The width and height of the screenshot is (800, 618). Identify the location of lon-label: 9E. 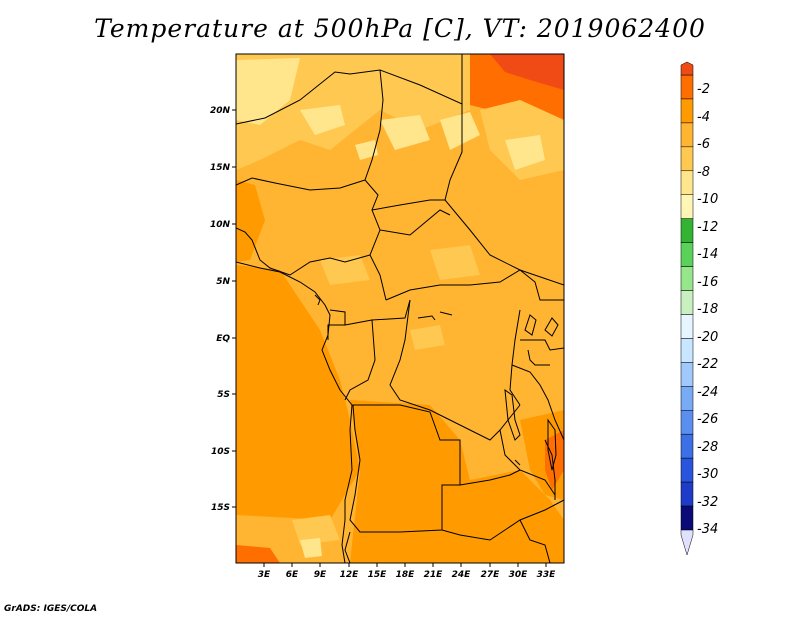
(320, 575).